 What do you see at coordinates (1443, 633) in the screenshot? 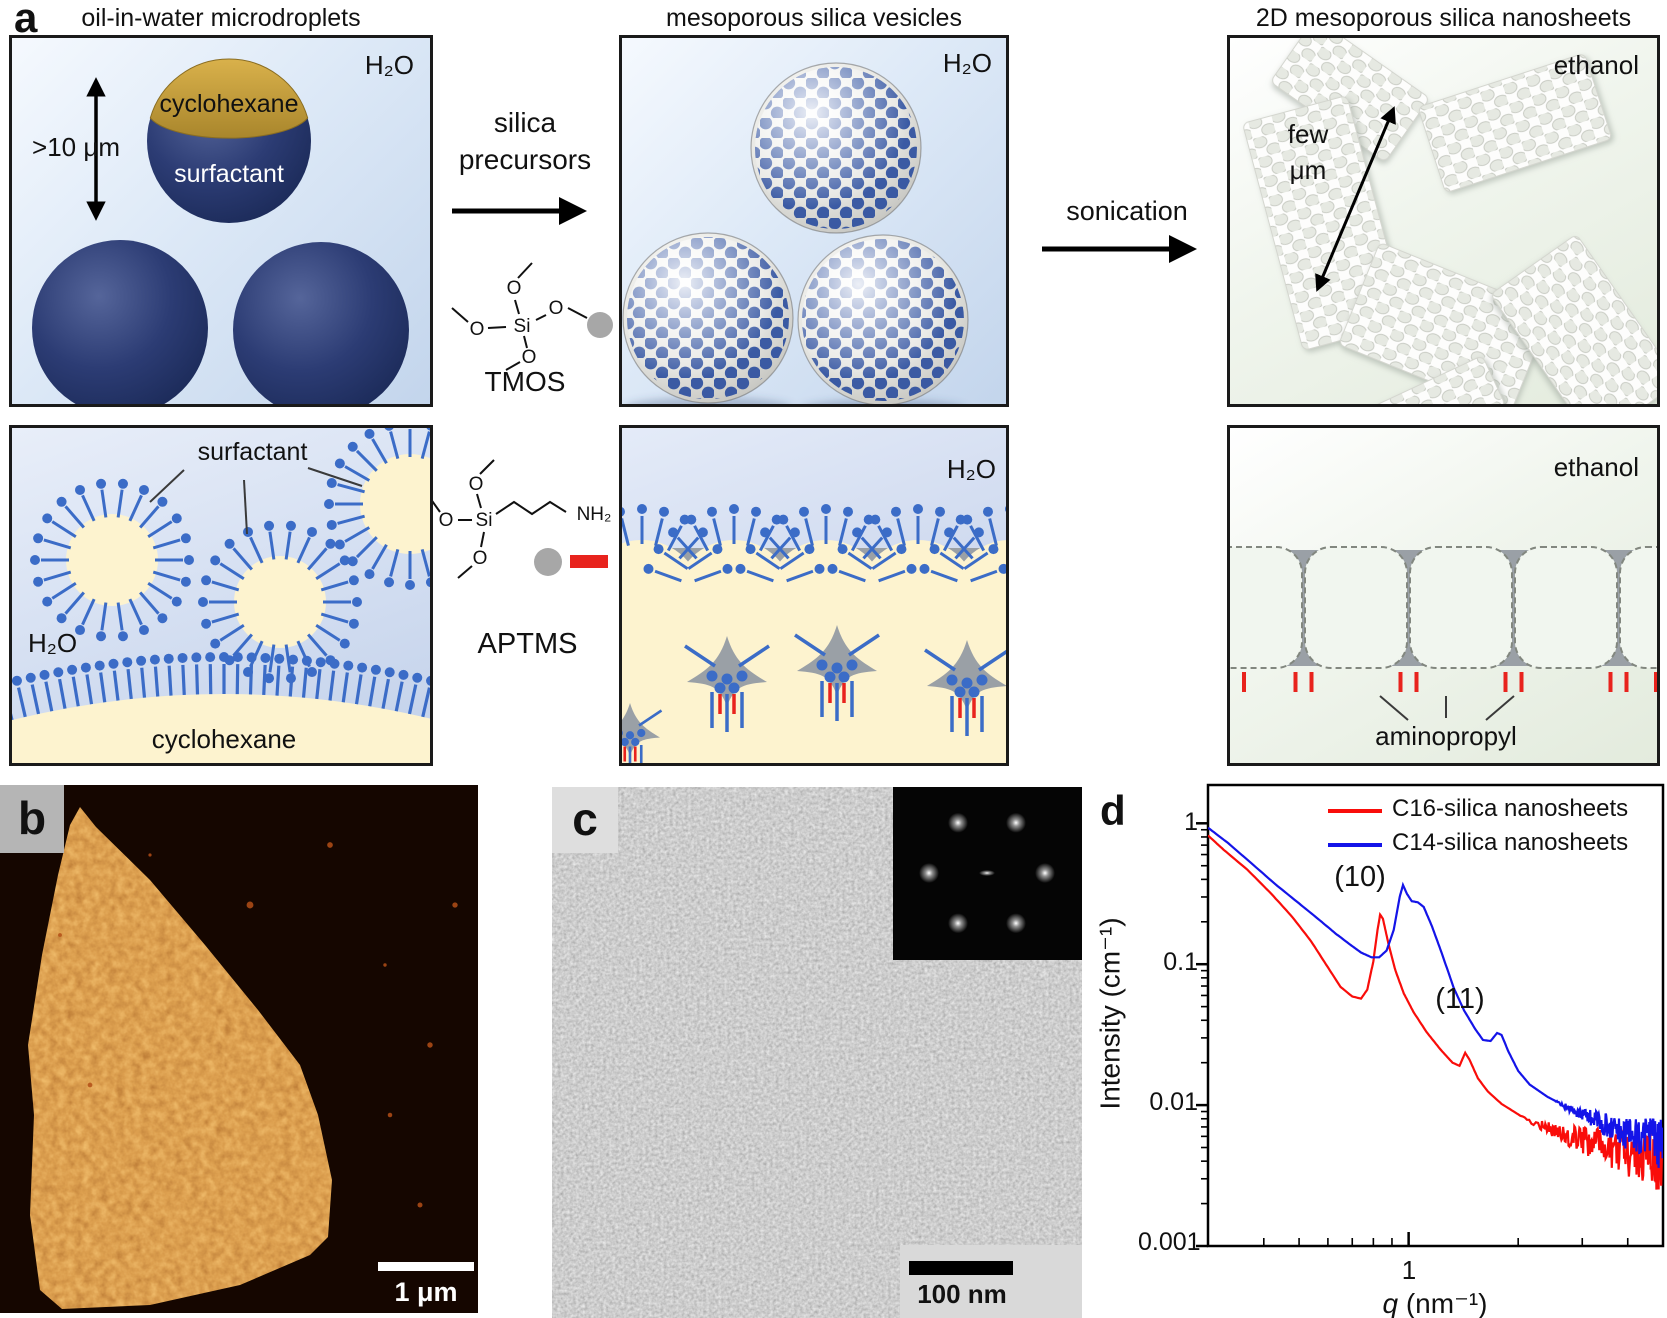
I see `pore-illustration` at bounding box center [1443, 633].